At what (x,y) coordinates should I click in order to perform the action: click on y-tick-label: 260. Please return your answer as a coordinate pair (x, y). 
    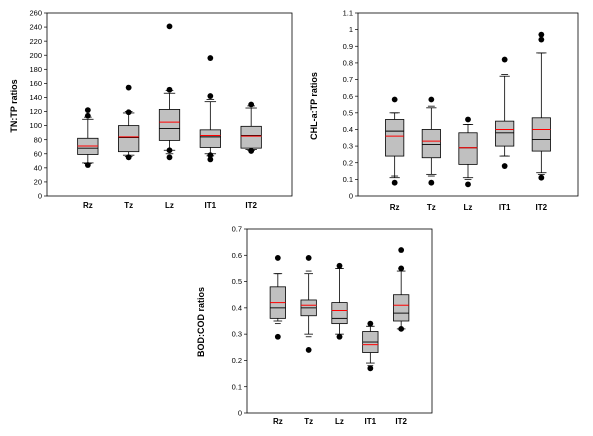
    Looking at the image, I should click on (35, 13).